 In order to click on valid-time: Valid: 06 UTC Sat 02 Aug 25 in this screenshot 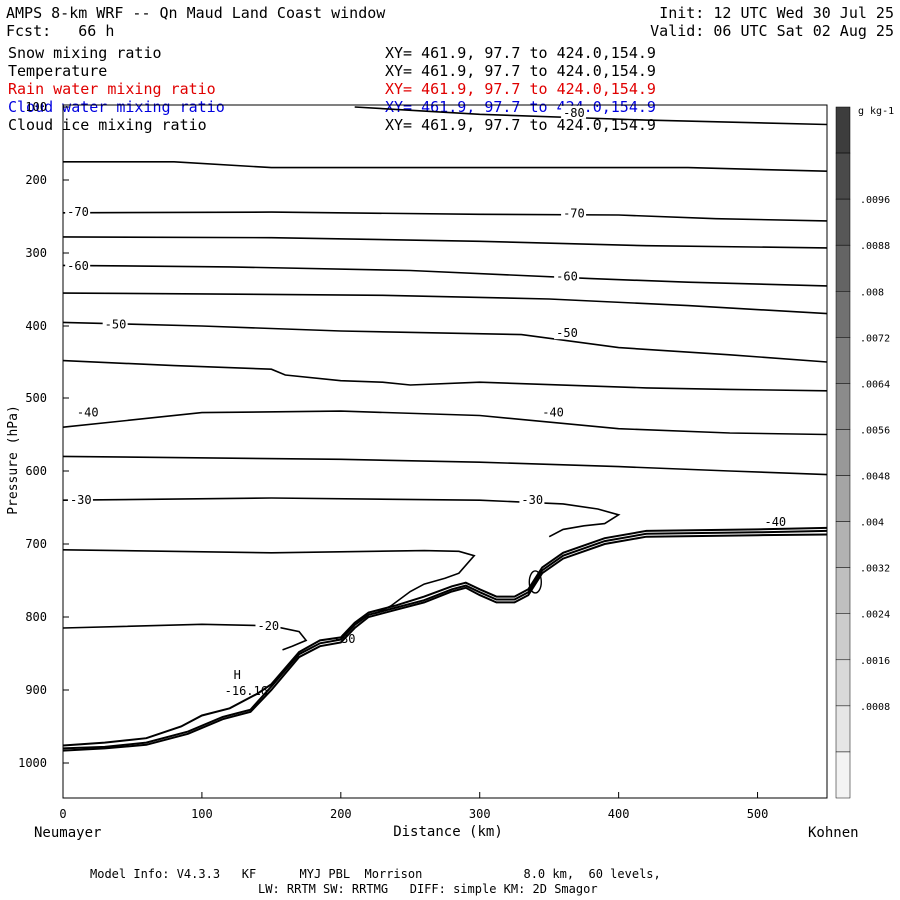, I will do `click(772, 31)`.